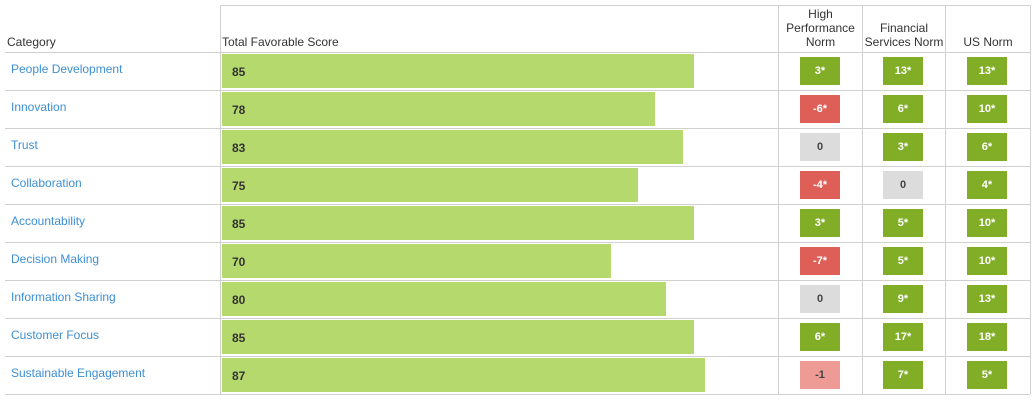 The height and width of the screenshot is (401, 1034). Describe the element at coordinates (55, 335) in the screenshot. I see `category-link: Customer Focus` at that location.